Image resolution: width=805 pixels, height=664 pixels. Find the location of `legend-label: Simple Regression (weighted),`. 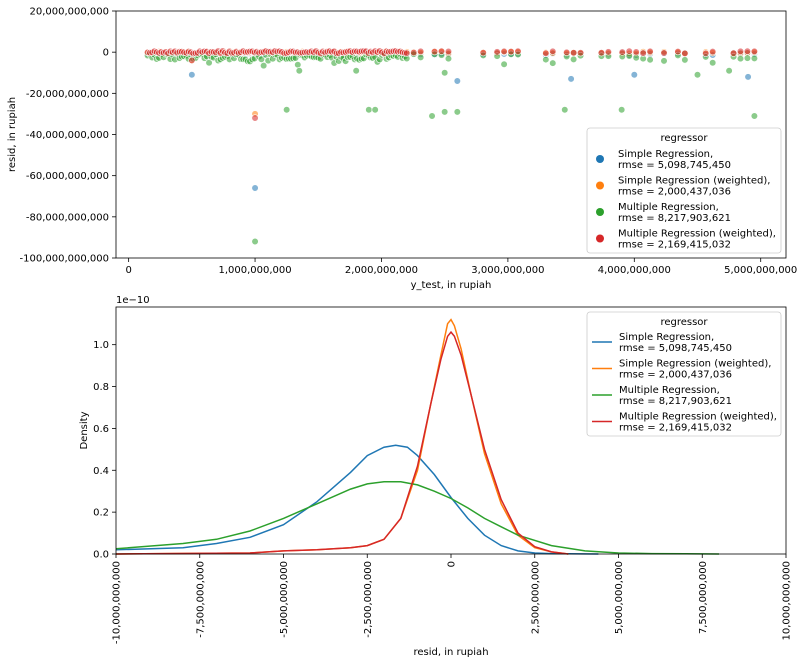

legend-label: Simple Regression (weighted), is located at coordinates (695, 364).